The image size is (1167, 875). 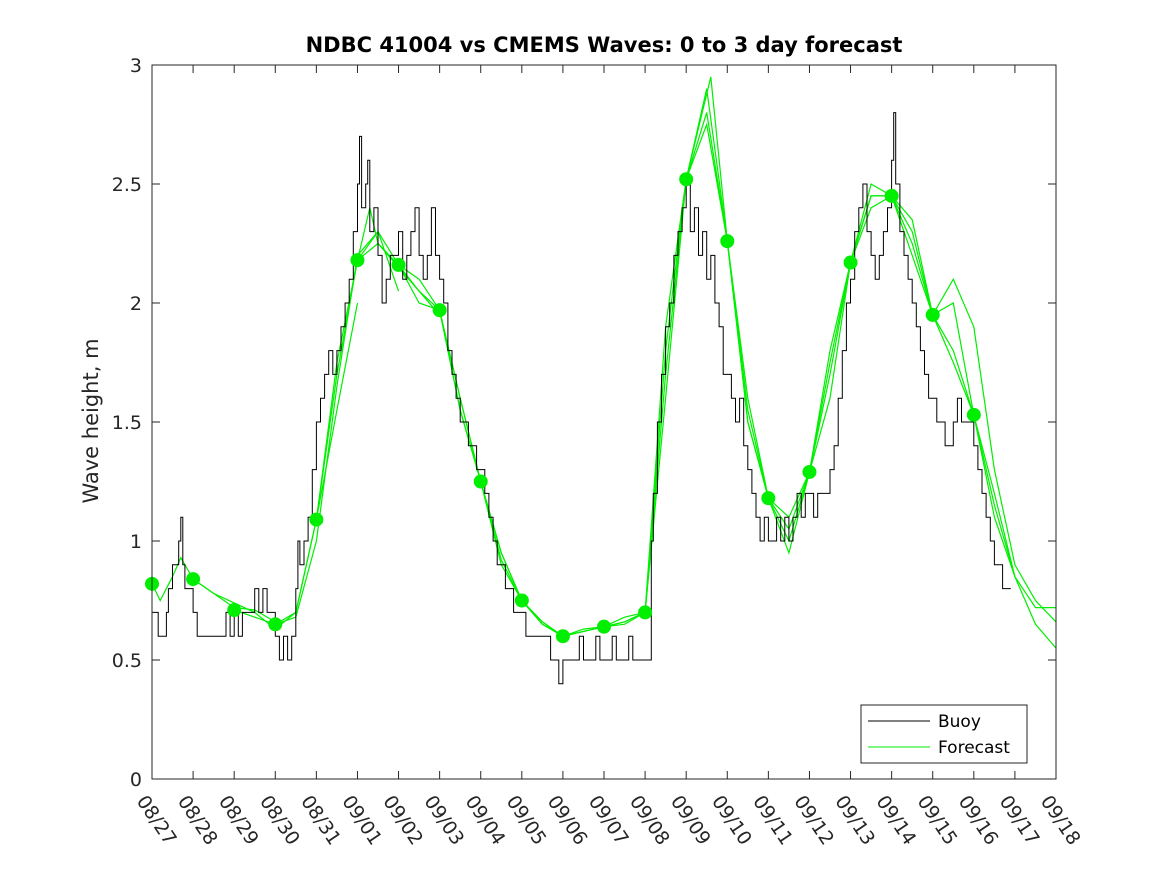 I want to click on legend: Buoy Forecast, so click(x=944, y=734).